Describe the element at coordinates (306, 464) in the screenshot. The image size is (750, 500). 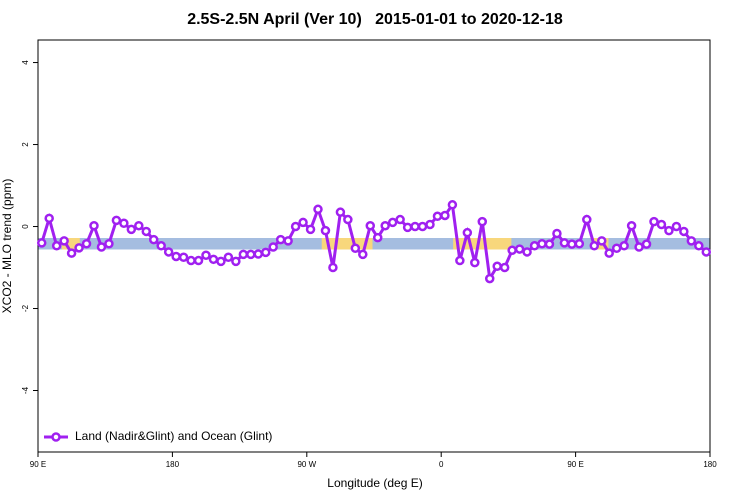
I see `x-tick-label: 90 W` at that location.